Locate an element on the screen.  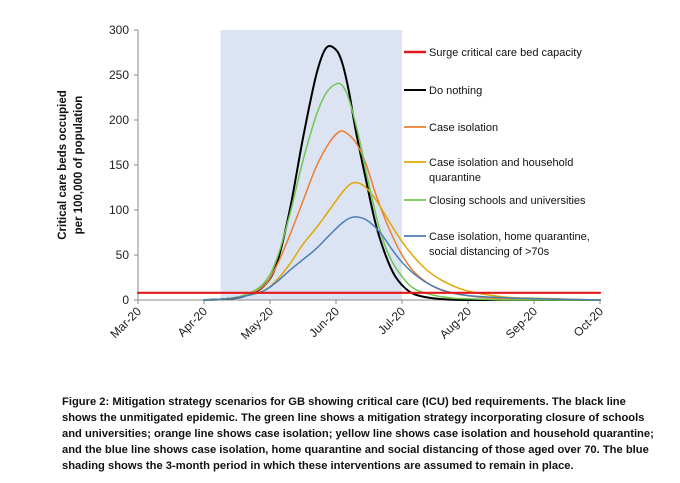
y-axis-ticks: 0 50 100 150 200 250 300 is located at coordinates (123, 165).